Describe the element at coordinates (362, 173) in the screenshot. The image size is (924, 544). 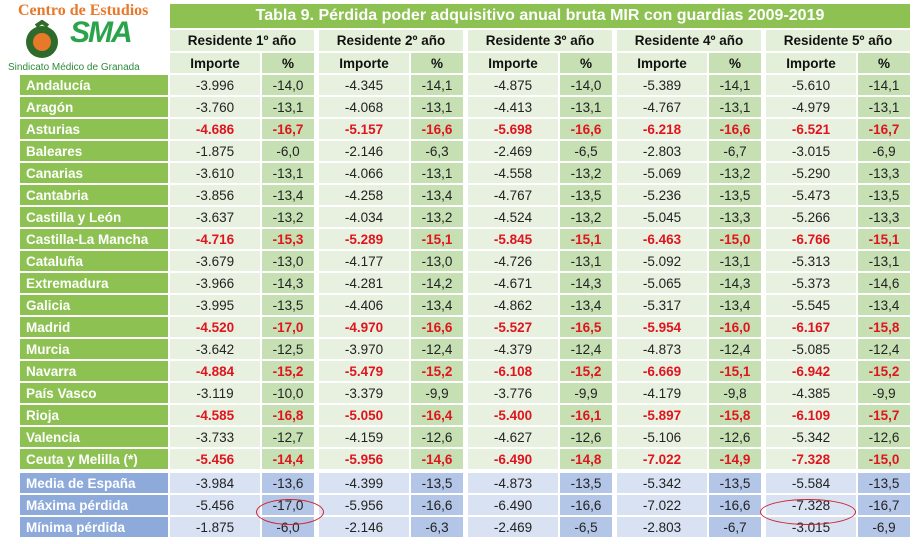
I see `importe-cell: -4.066` at that location.